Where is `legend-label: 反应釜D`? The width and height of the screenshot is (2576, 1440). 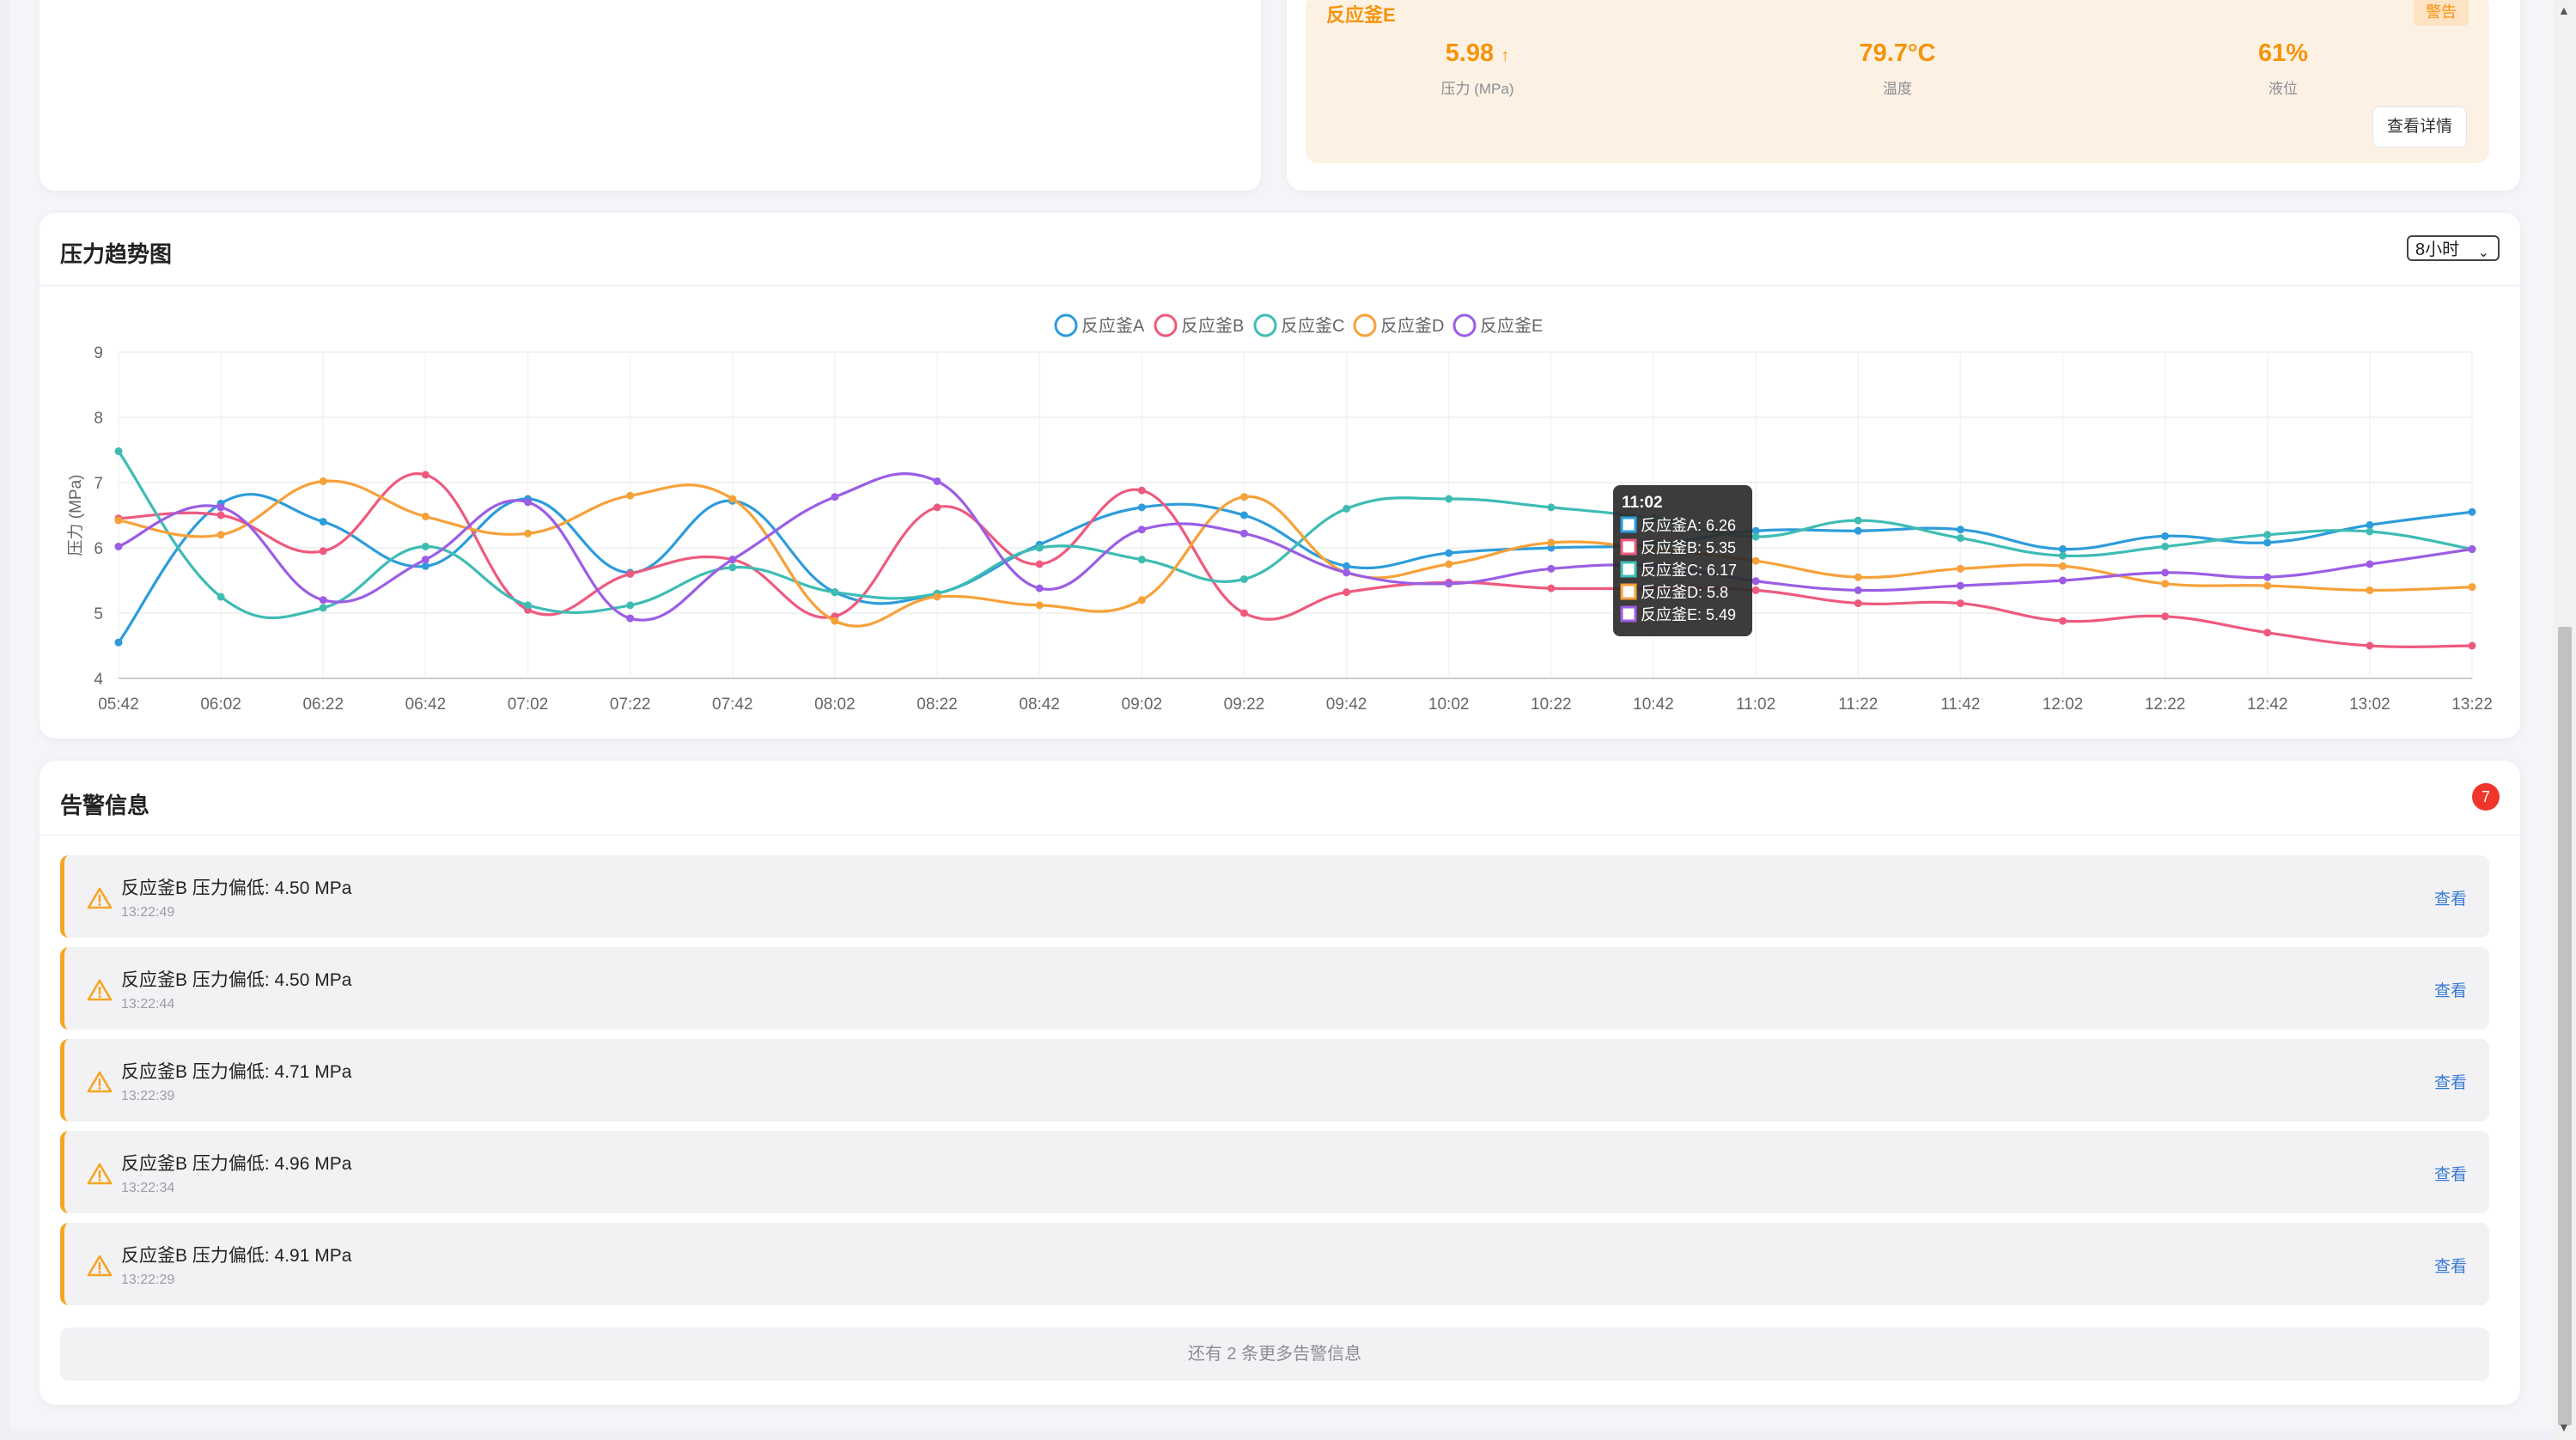 legend-label: 反应釜D is located at coordinates (1412, 326).